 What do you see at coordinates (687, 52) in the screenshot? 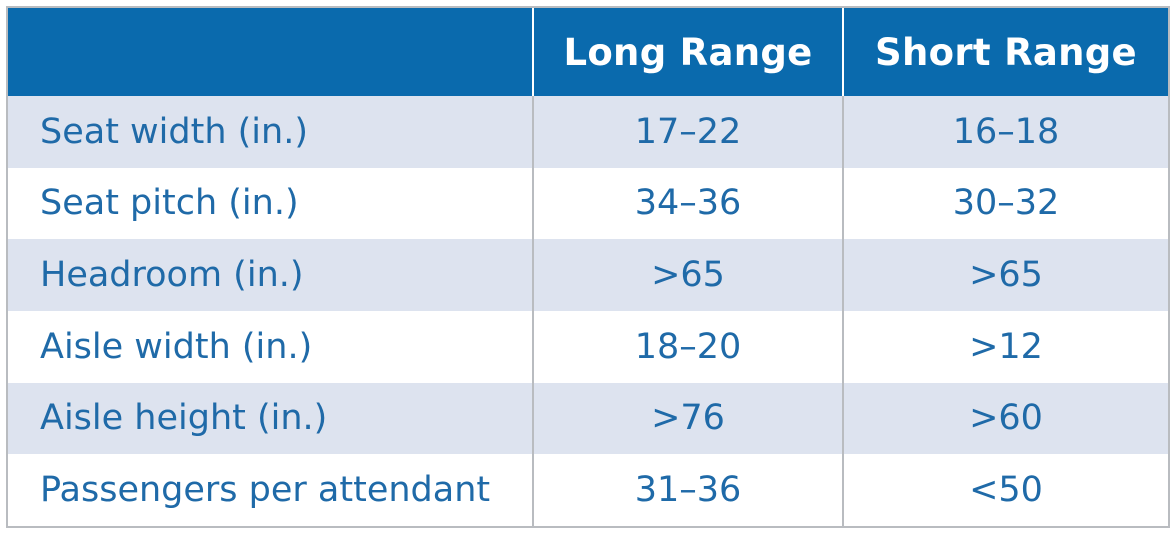
I see `header-long-range: Long Range` at bounding box center [687, 52].